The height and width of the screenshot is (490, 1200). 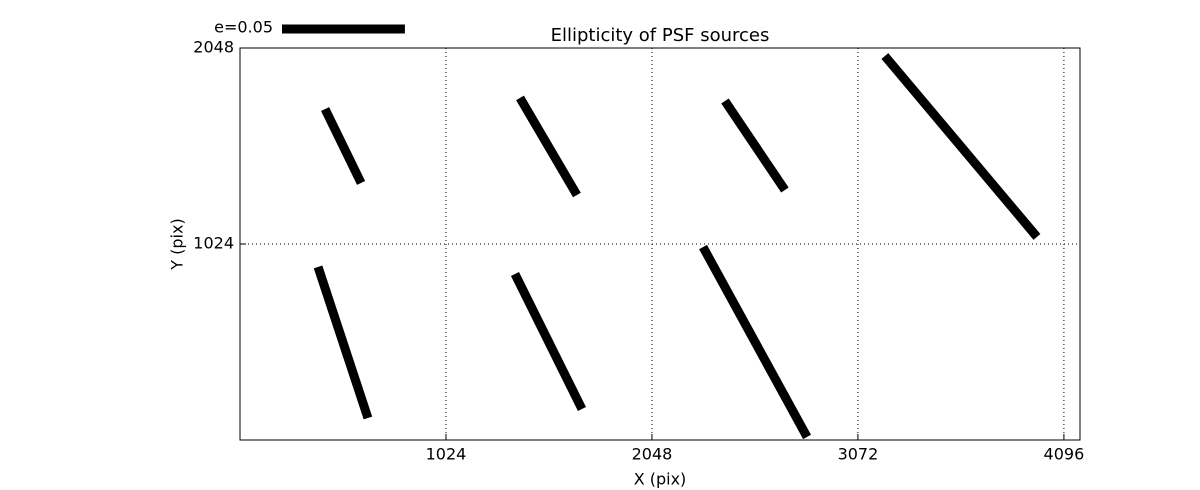 What do you see at coordinates (213, 243) in the screenshot?
I see `y-tick-label: 1024` at bounding box center [213, 243].